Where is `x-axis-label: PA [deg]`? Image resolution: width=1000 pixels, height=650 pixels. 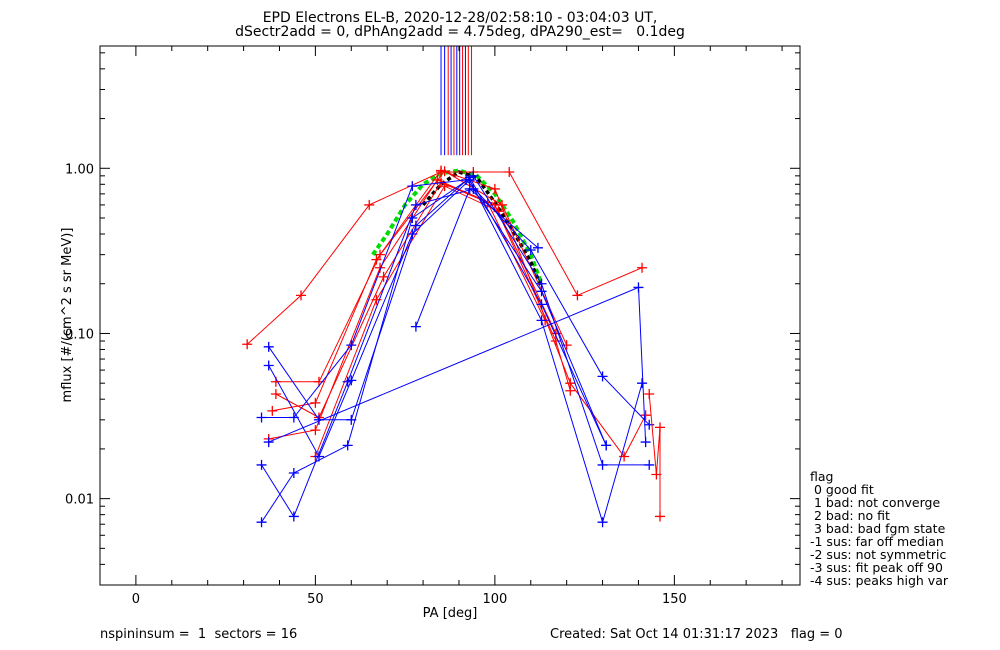
x-axis-label: PA [deg] is located at coordinates (450, 613).